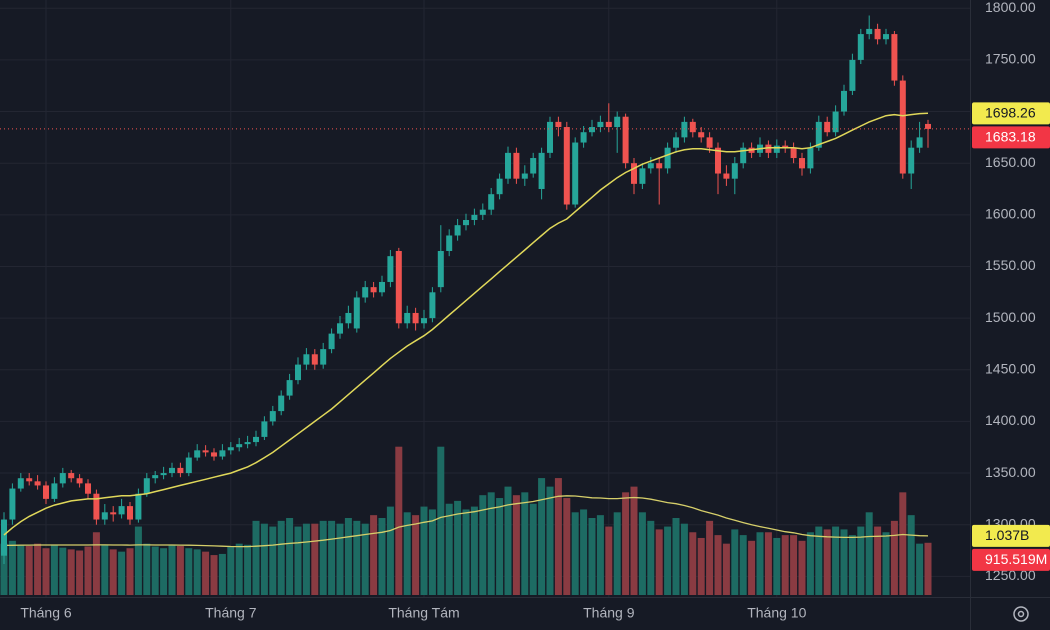 The height and width of the screenshot is (630, 1050). Describe the element at coordinates (46, 613) in the screenshot. I see `x-tick-label: Tháng 6` at that location.